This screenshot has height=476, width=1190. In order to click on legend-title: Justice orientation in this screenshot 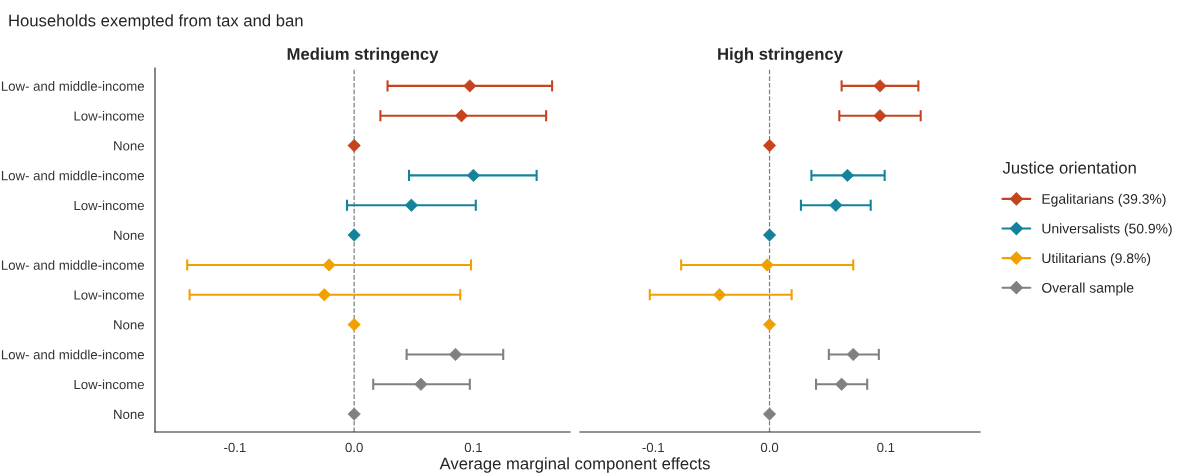, I will do `click(1069, 167)`.